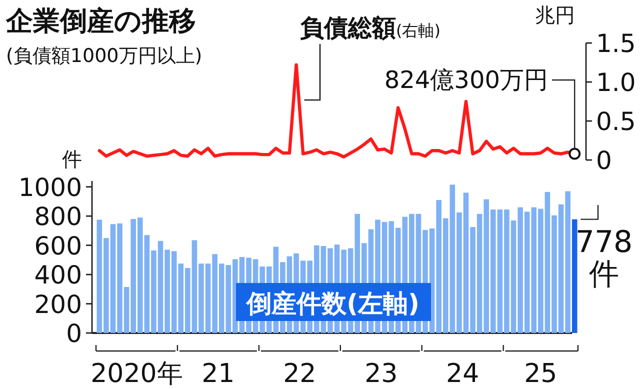 The width and height of the screenshot is (640, 389). I want to click on y-axis-title: 兆円, so click(555, 15).